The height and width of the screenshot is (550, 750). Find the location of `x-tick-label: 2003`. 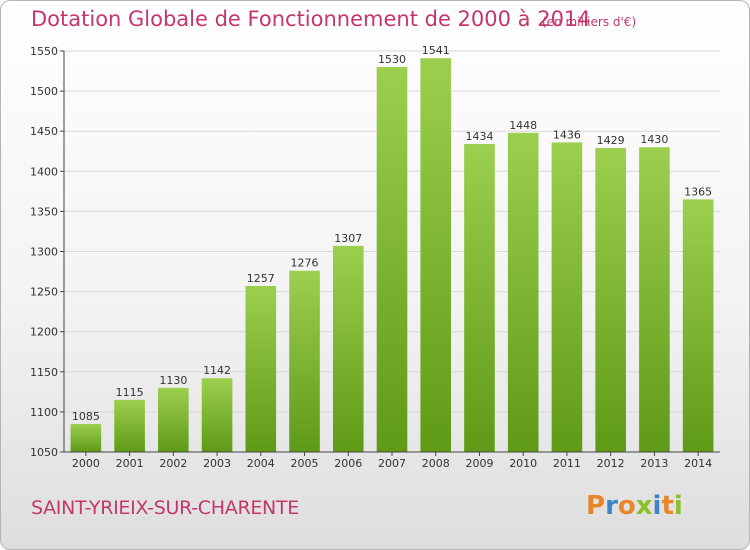

x-tick-label: 2003 is located at coordinates (217, 463).